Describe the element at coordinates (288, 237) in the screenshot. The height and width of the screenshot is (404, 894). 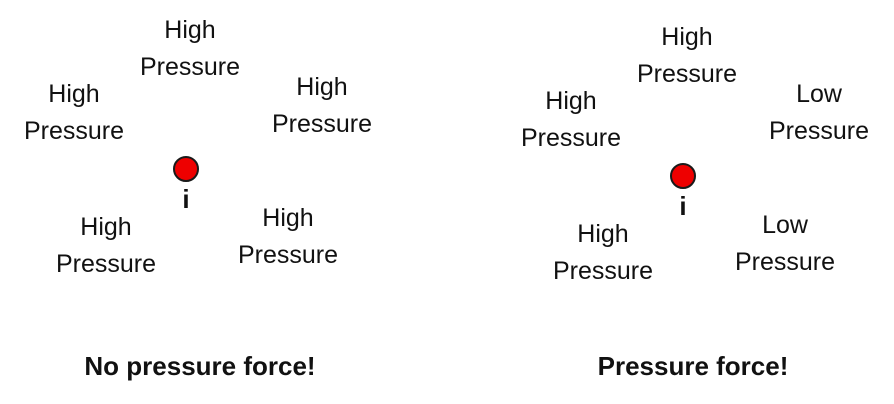
I see `pressure-label-lower-right: High Pressure` at that location.